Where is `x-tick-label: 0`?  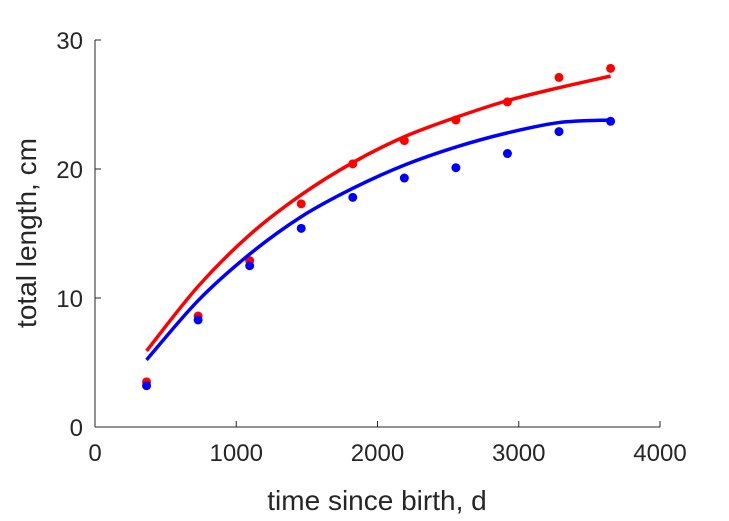
x-tick-label: 0 is located at coordinates (94, 453).